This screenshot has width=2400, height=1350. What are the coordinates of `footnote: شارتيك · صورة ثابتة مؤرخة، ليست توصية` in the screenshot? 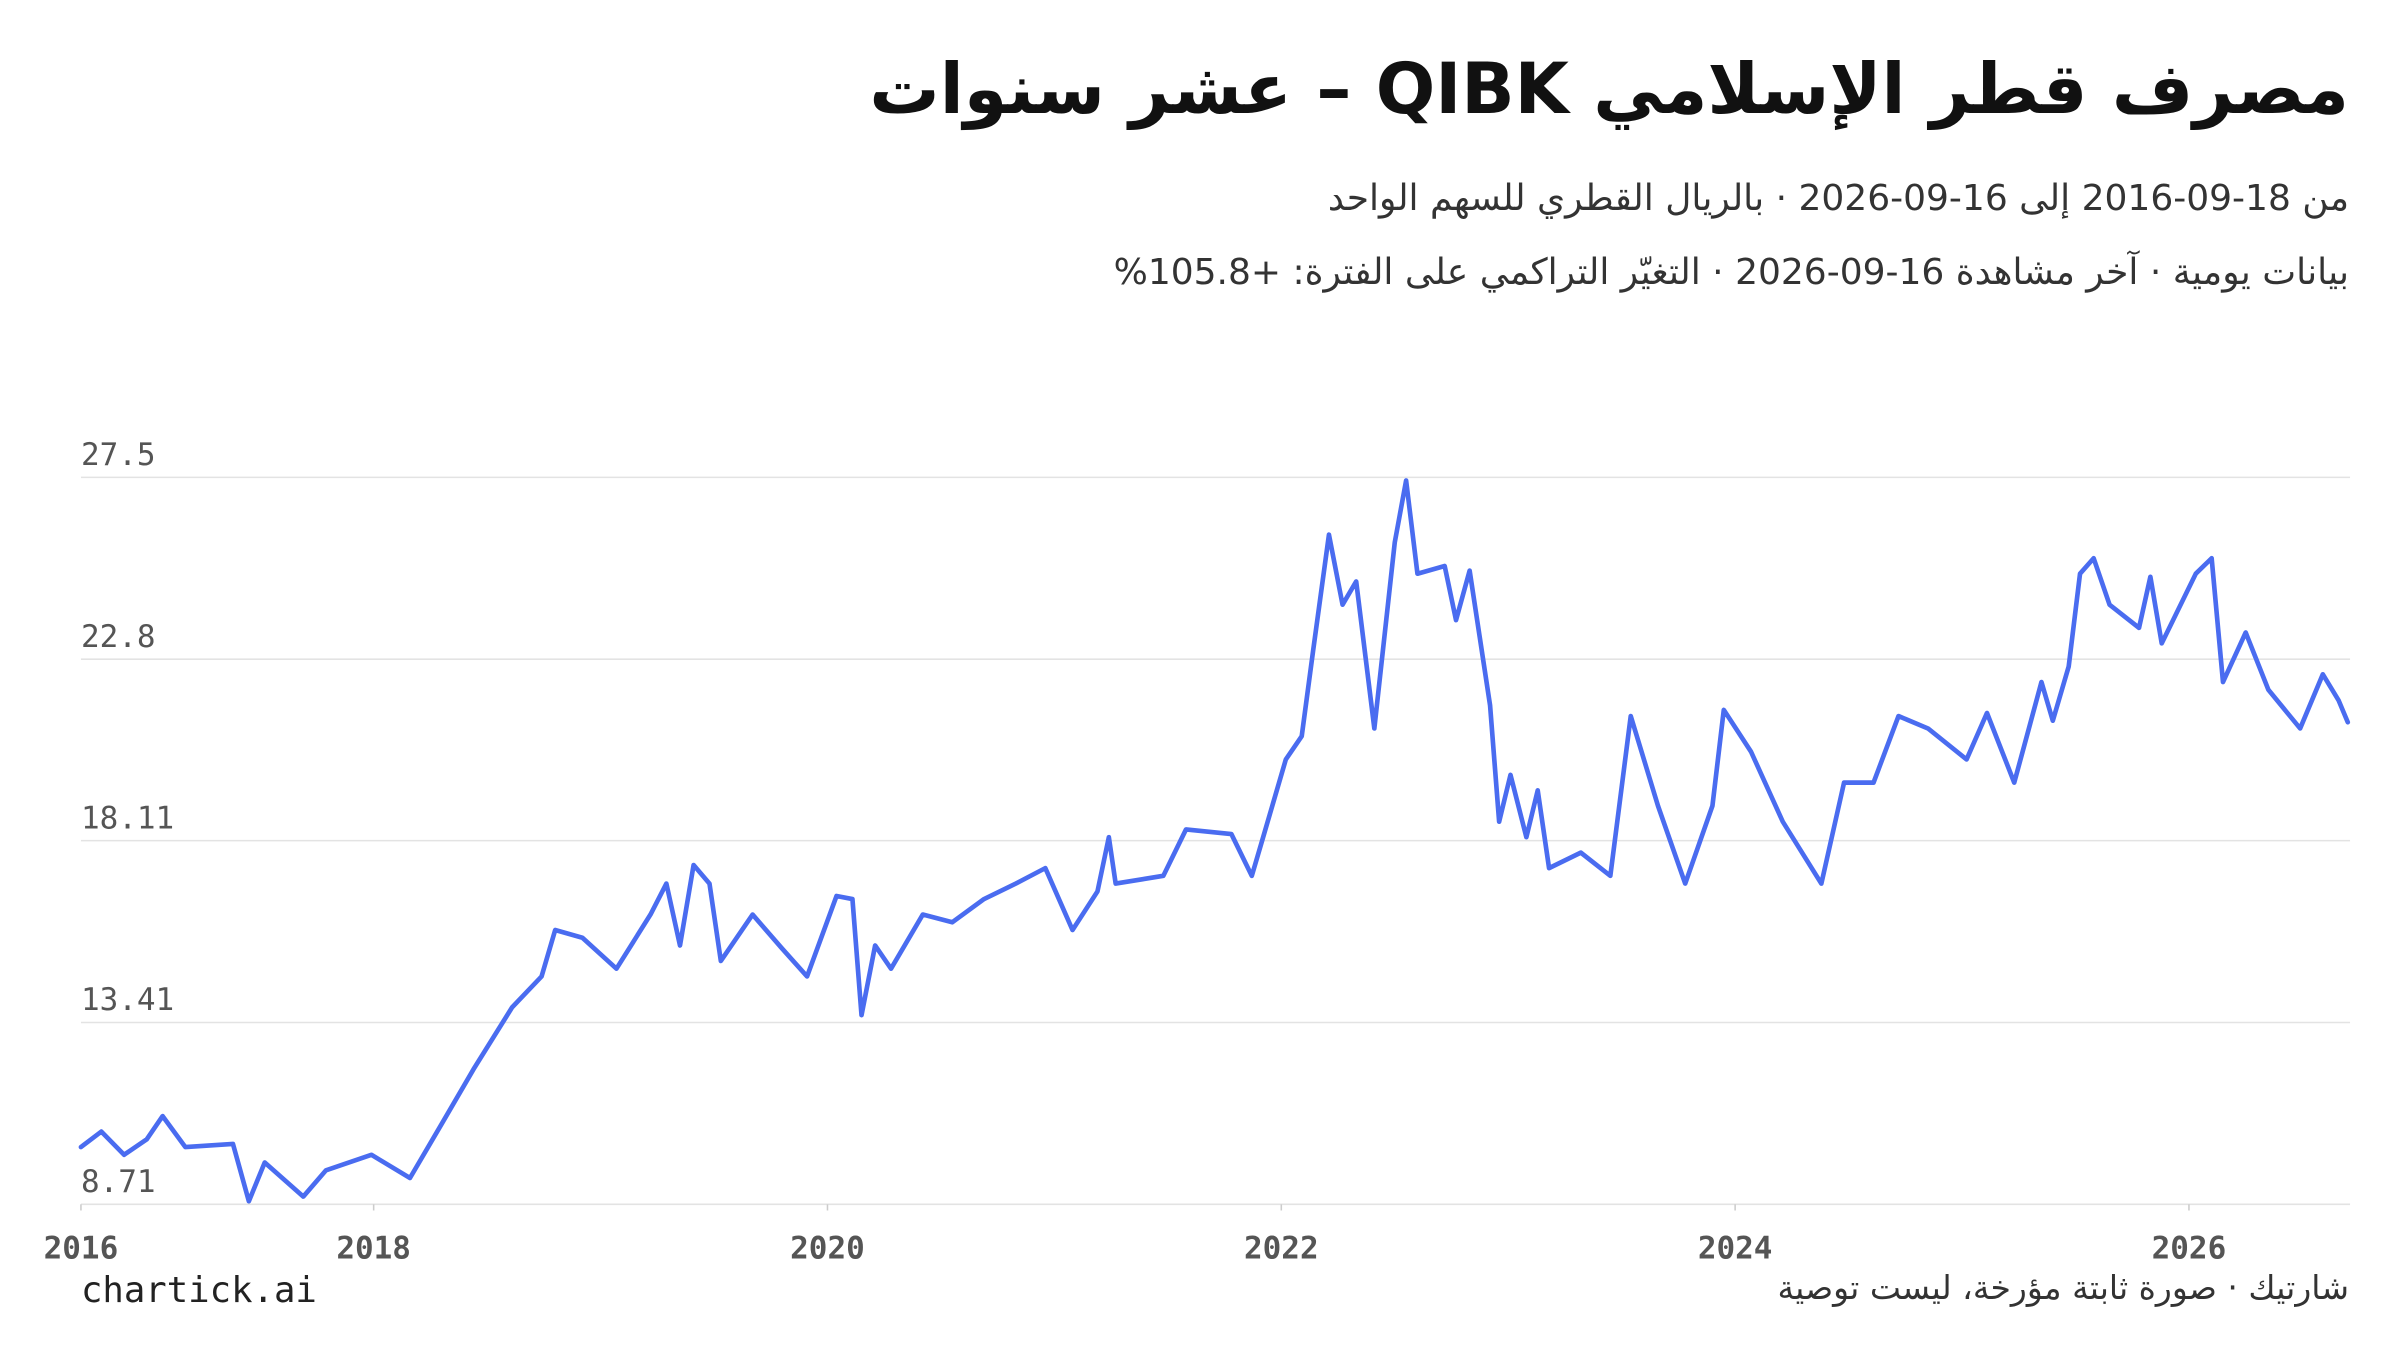 It's located at (2063, 1287).